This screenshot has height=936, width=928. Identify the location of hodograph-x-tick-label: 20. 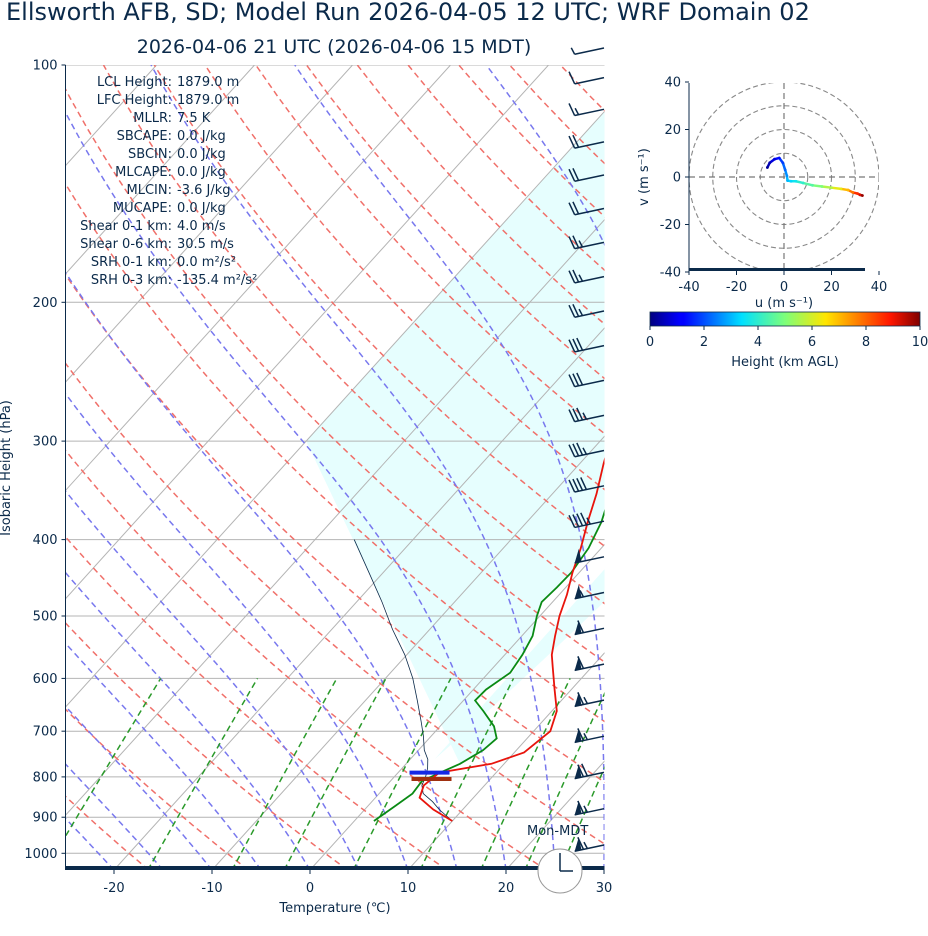
(831, 287).